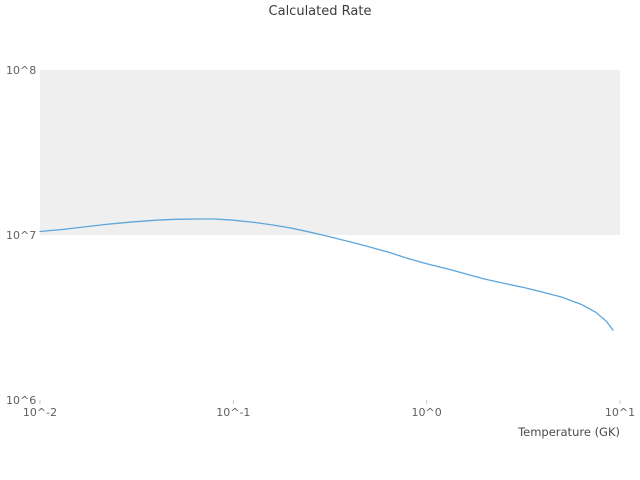  What do you see at coordinates (233, 412) in the screenshot?
I see `x-tick-label: 10^-1` at bounding box center [233, 412].